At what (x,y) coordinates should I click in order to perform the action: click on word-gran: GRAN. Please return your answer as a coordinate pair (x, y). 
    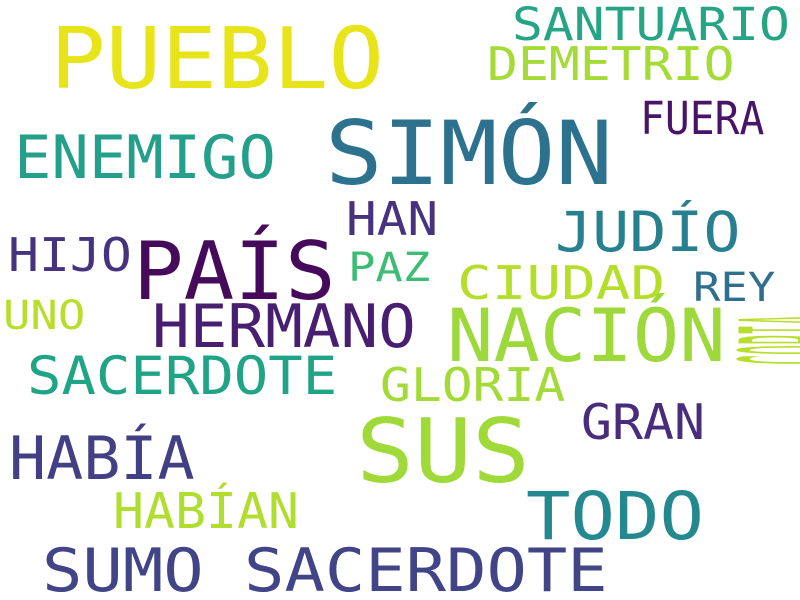
    Looking at the image, I should click on (643, 422).